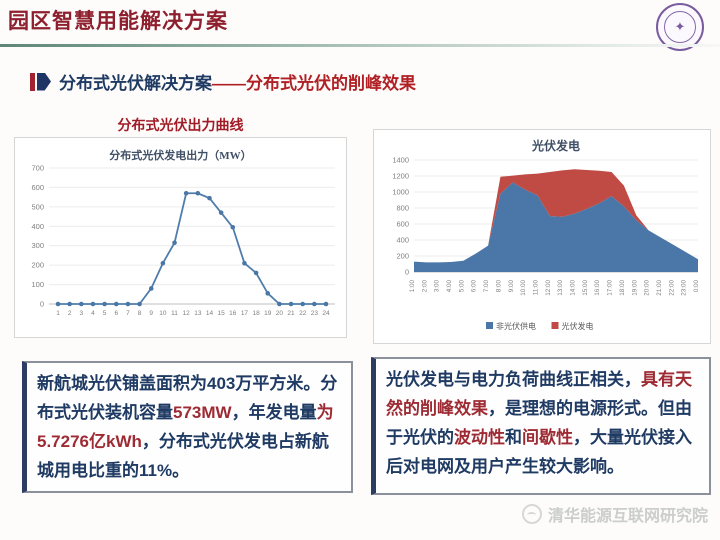 The width and height of the screenshot is (720, 540). What do you see at coordinates (291, 313) in the screenshot?
I see `svg-text: 21` at bounding box center [291, 313].